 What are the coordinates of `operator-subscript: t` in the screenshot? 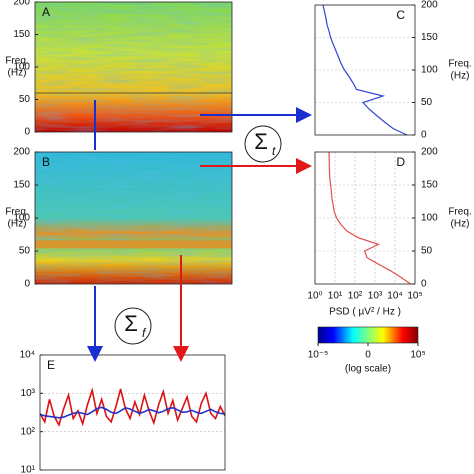 It's located at (274, 151).